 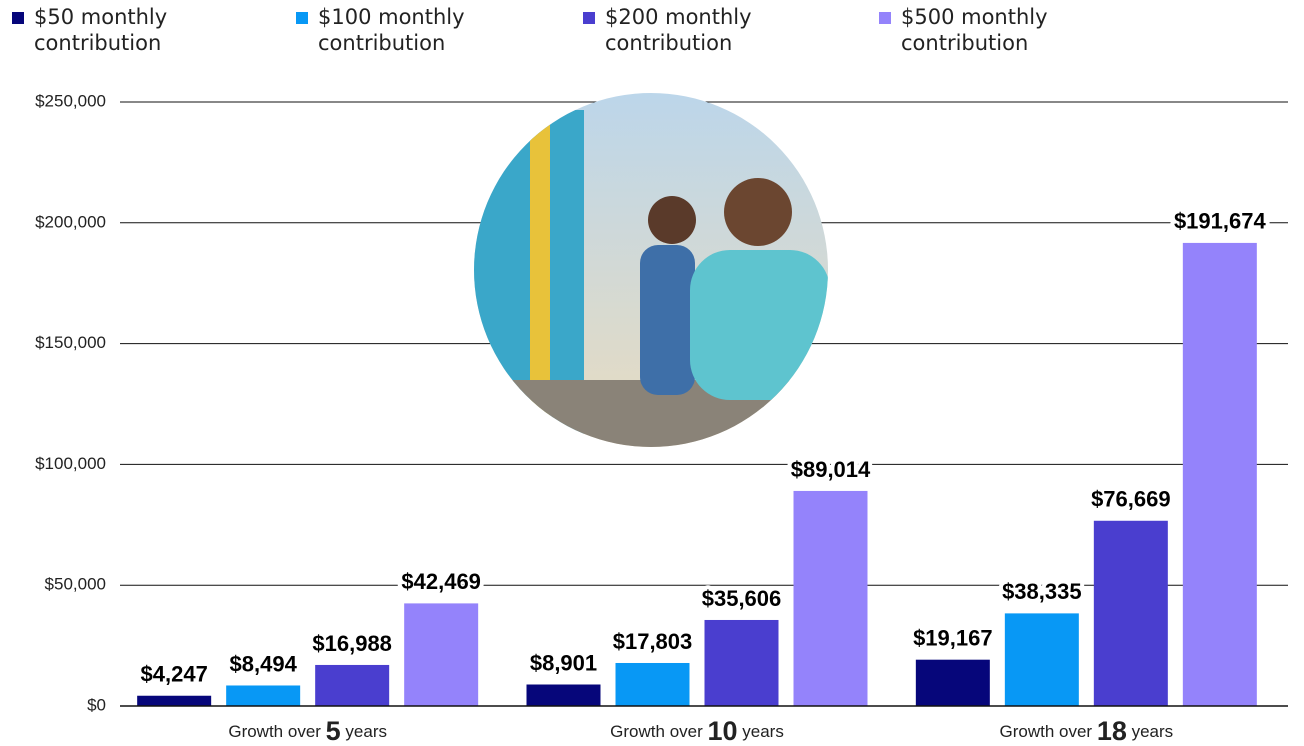 What do you see at coordinates (75, 584) in the screenshot?
I see `y-tick-label: $50,000` at bounding box center [75, 584].